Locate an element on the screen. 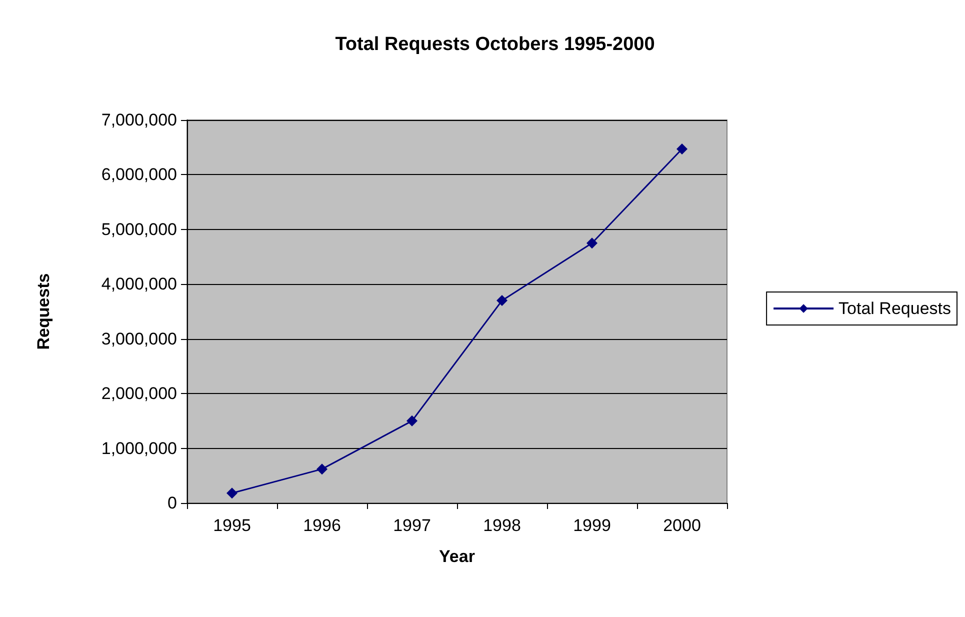  x-tick-label: 1996 is located at coordinates (322, 525).